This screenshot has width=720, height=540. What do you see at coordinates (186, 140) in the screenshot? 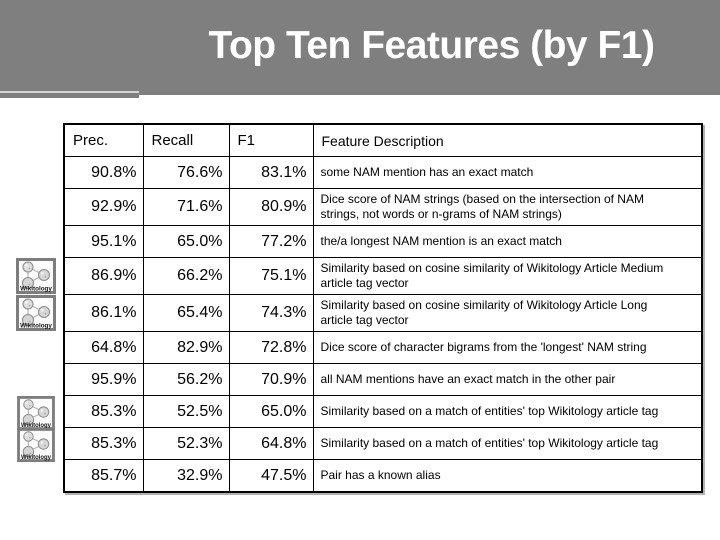
I see `header-recall: Recall` at bounding box center [186, 140].